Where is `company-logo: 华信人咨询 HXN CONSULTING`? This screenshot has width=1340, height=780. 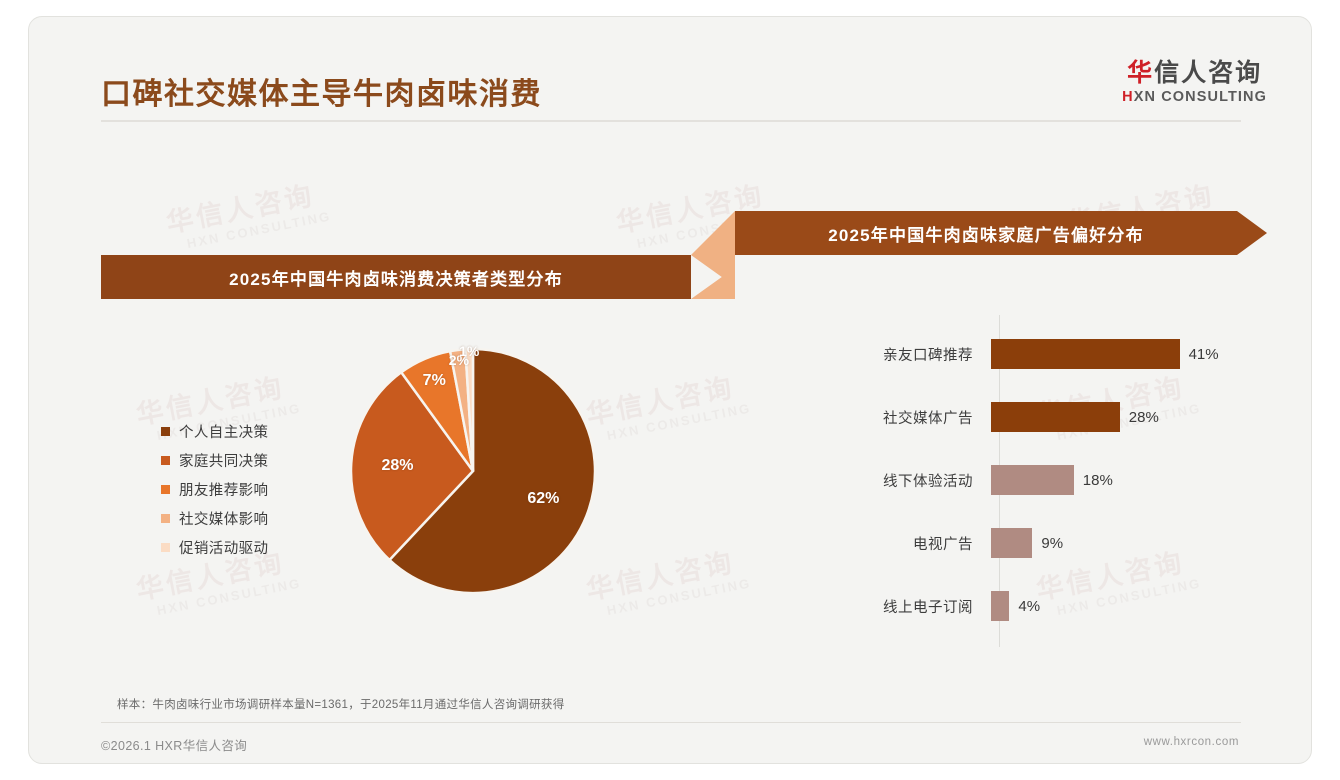 company-logo: 华信人咨询 HXN CONSULTING is located at coordinates (1194, 82).